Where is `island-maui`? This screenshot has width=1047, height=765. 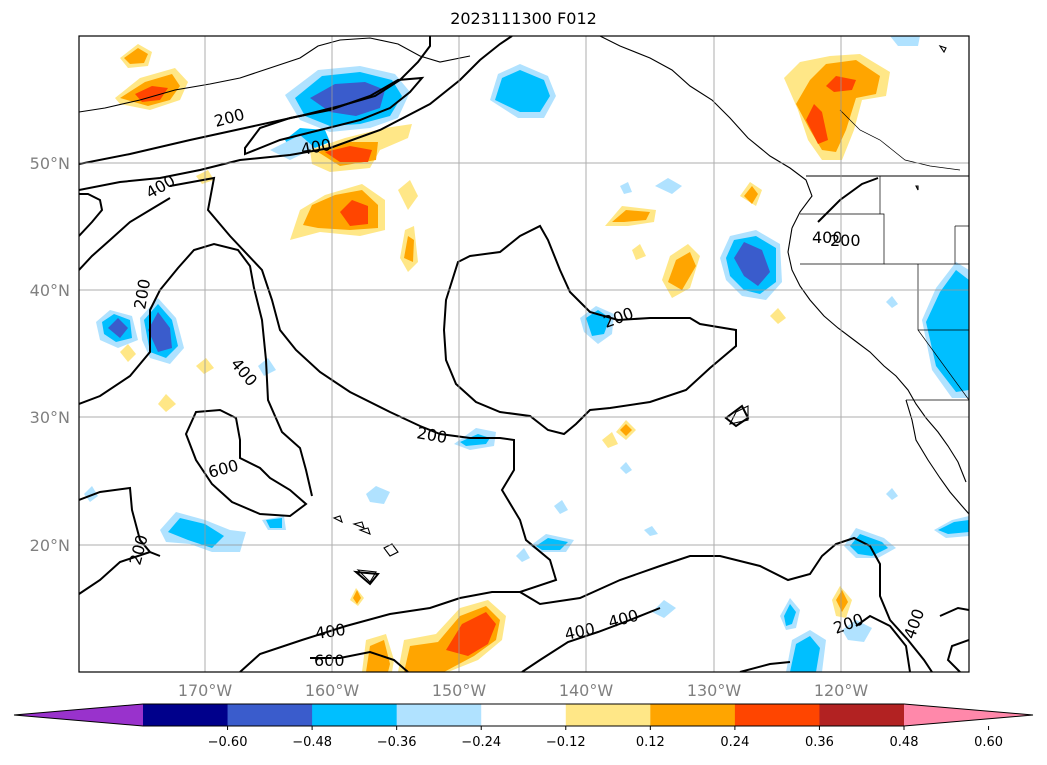 island-maui is located at coordinates (391, 550).